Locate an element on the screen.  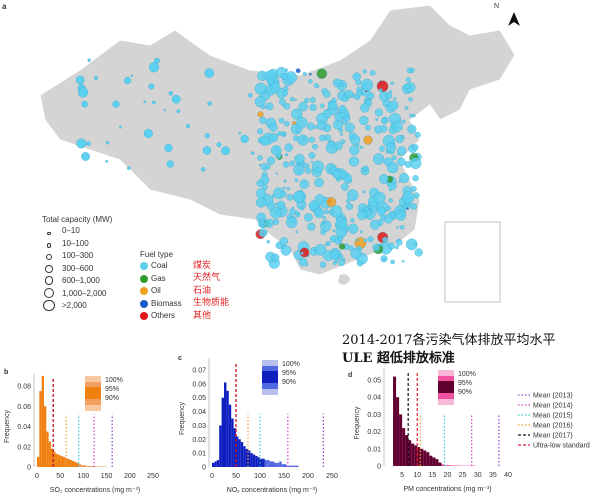
capacity-label: 10–100 is located at coordinates (75, 243).